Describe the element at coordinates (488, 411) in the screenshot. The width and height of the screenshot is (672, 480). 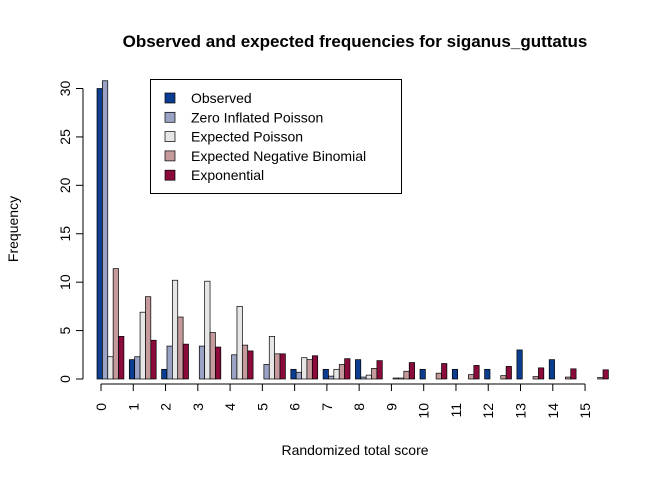
I see `x-tick-label-12: 12` at that location.